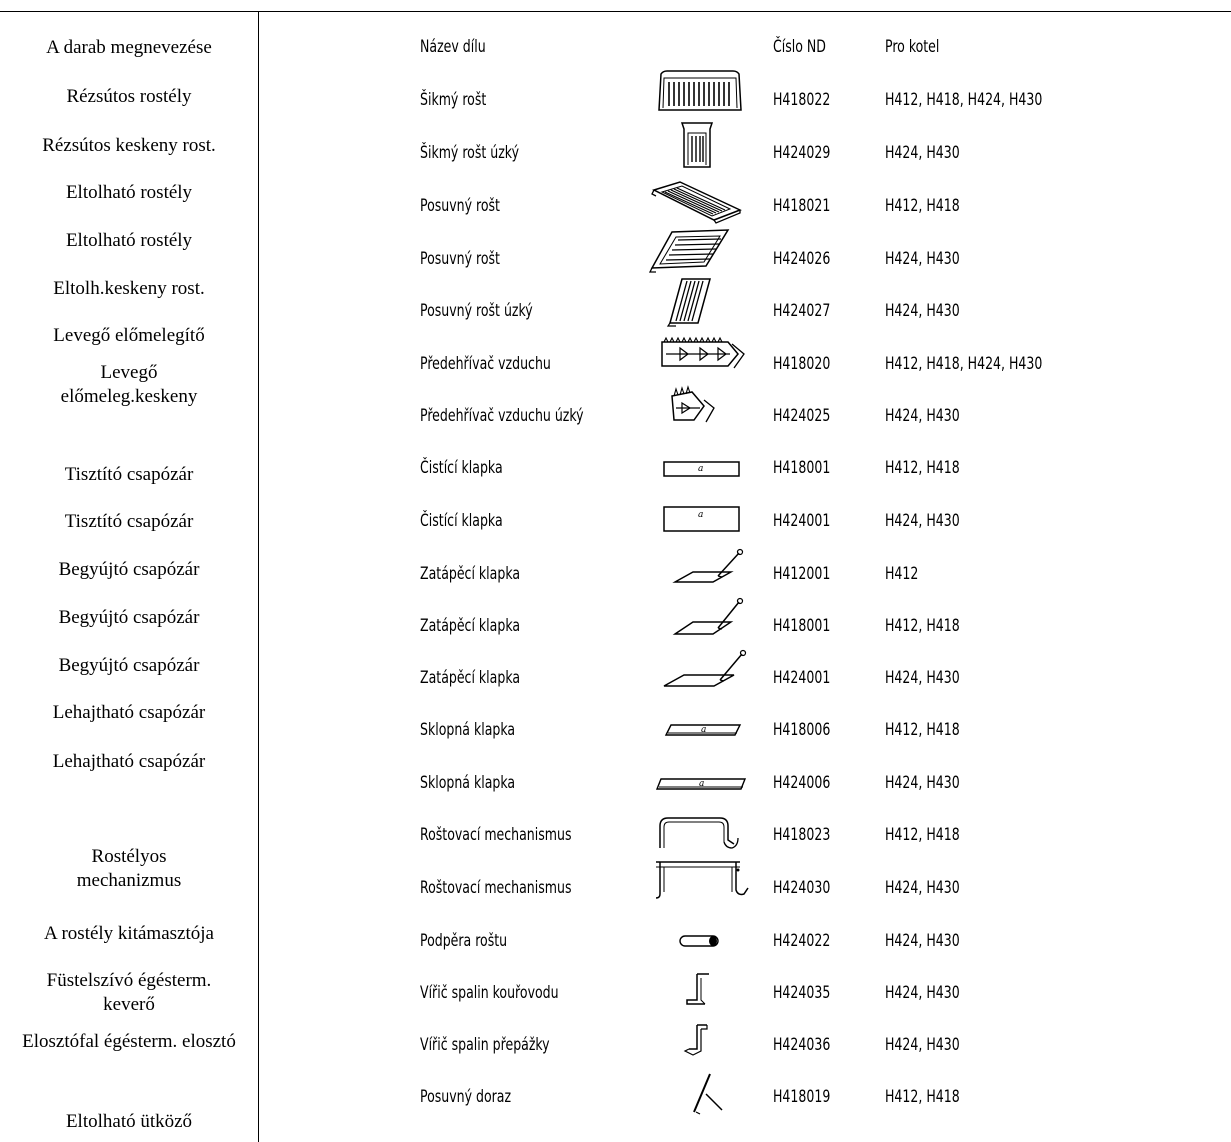 Image resolution: width=1231 pixels, height=1142 pixels. Describe the element at coordinates (485, 364) in the screenshot. I see `part-name: Předehřívač vzduchu` at that location.